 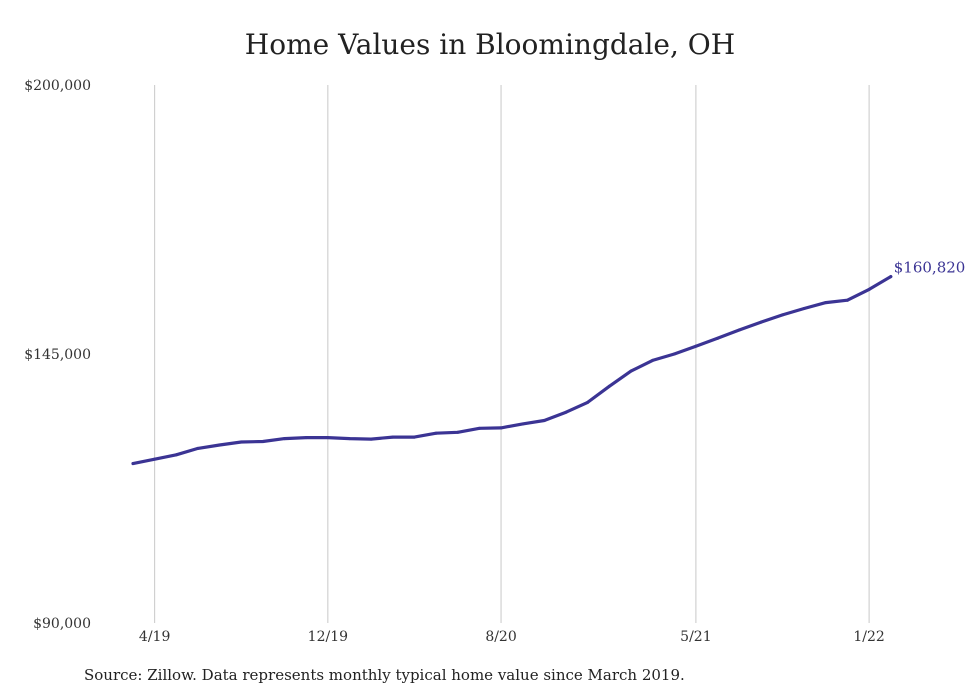 I want to click on y-tick-label: $200,000, so click(x=57, y=86).